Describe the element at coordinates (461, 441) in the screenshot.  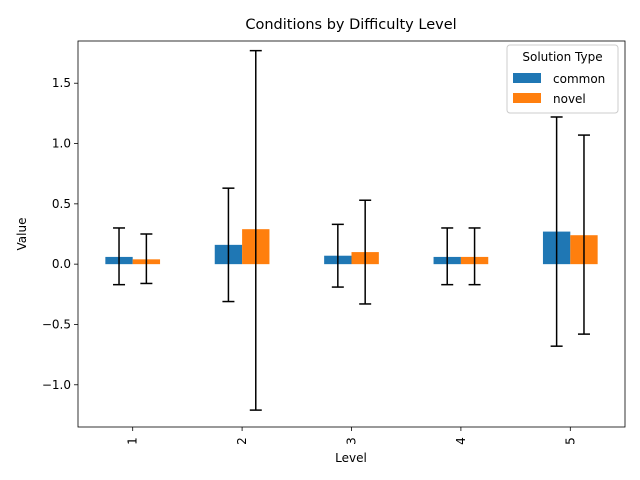
I see `x-tick-label: 4` at that location.